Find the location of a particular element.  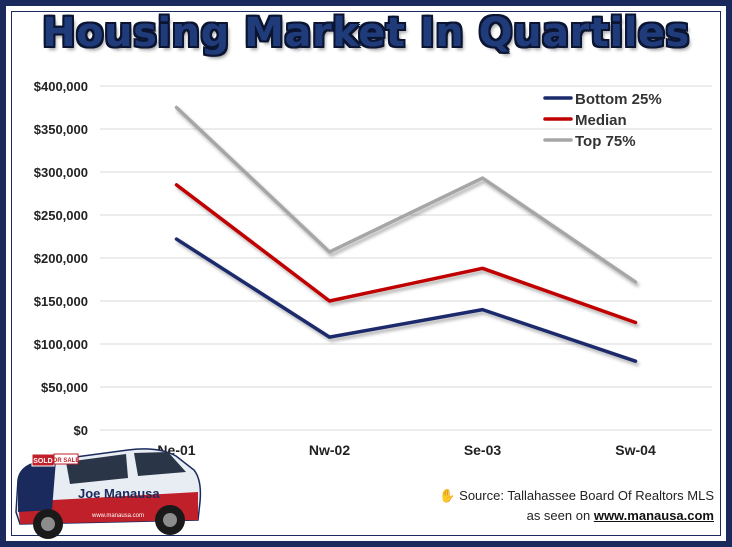

series-line is located at coordinates (406, 300).